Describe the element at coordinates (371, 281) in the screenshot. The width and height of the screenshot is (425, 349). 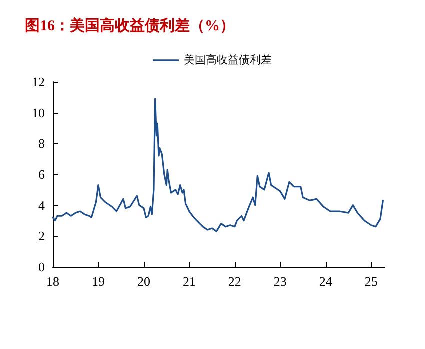
I see `x-tick-label: 25` at that location.